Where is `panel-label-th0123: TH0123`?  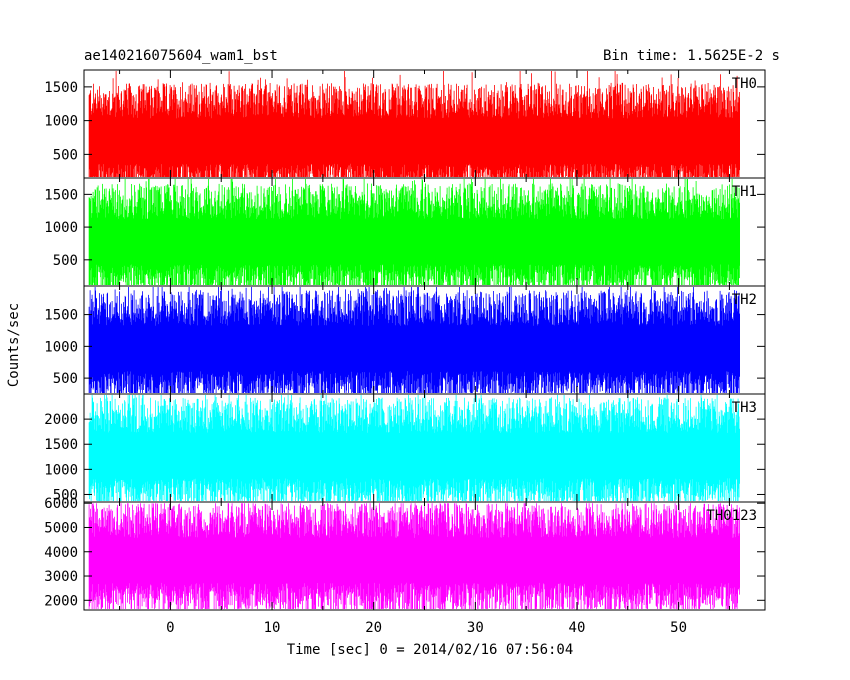
panel-label-th0123: TH0123 is located at coordinates (731, 516).